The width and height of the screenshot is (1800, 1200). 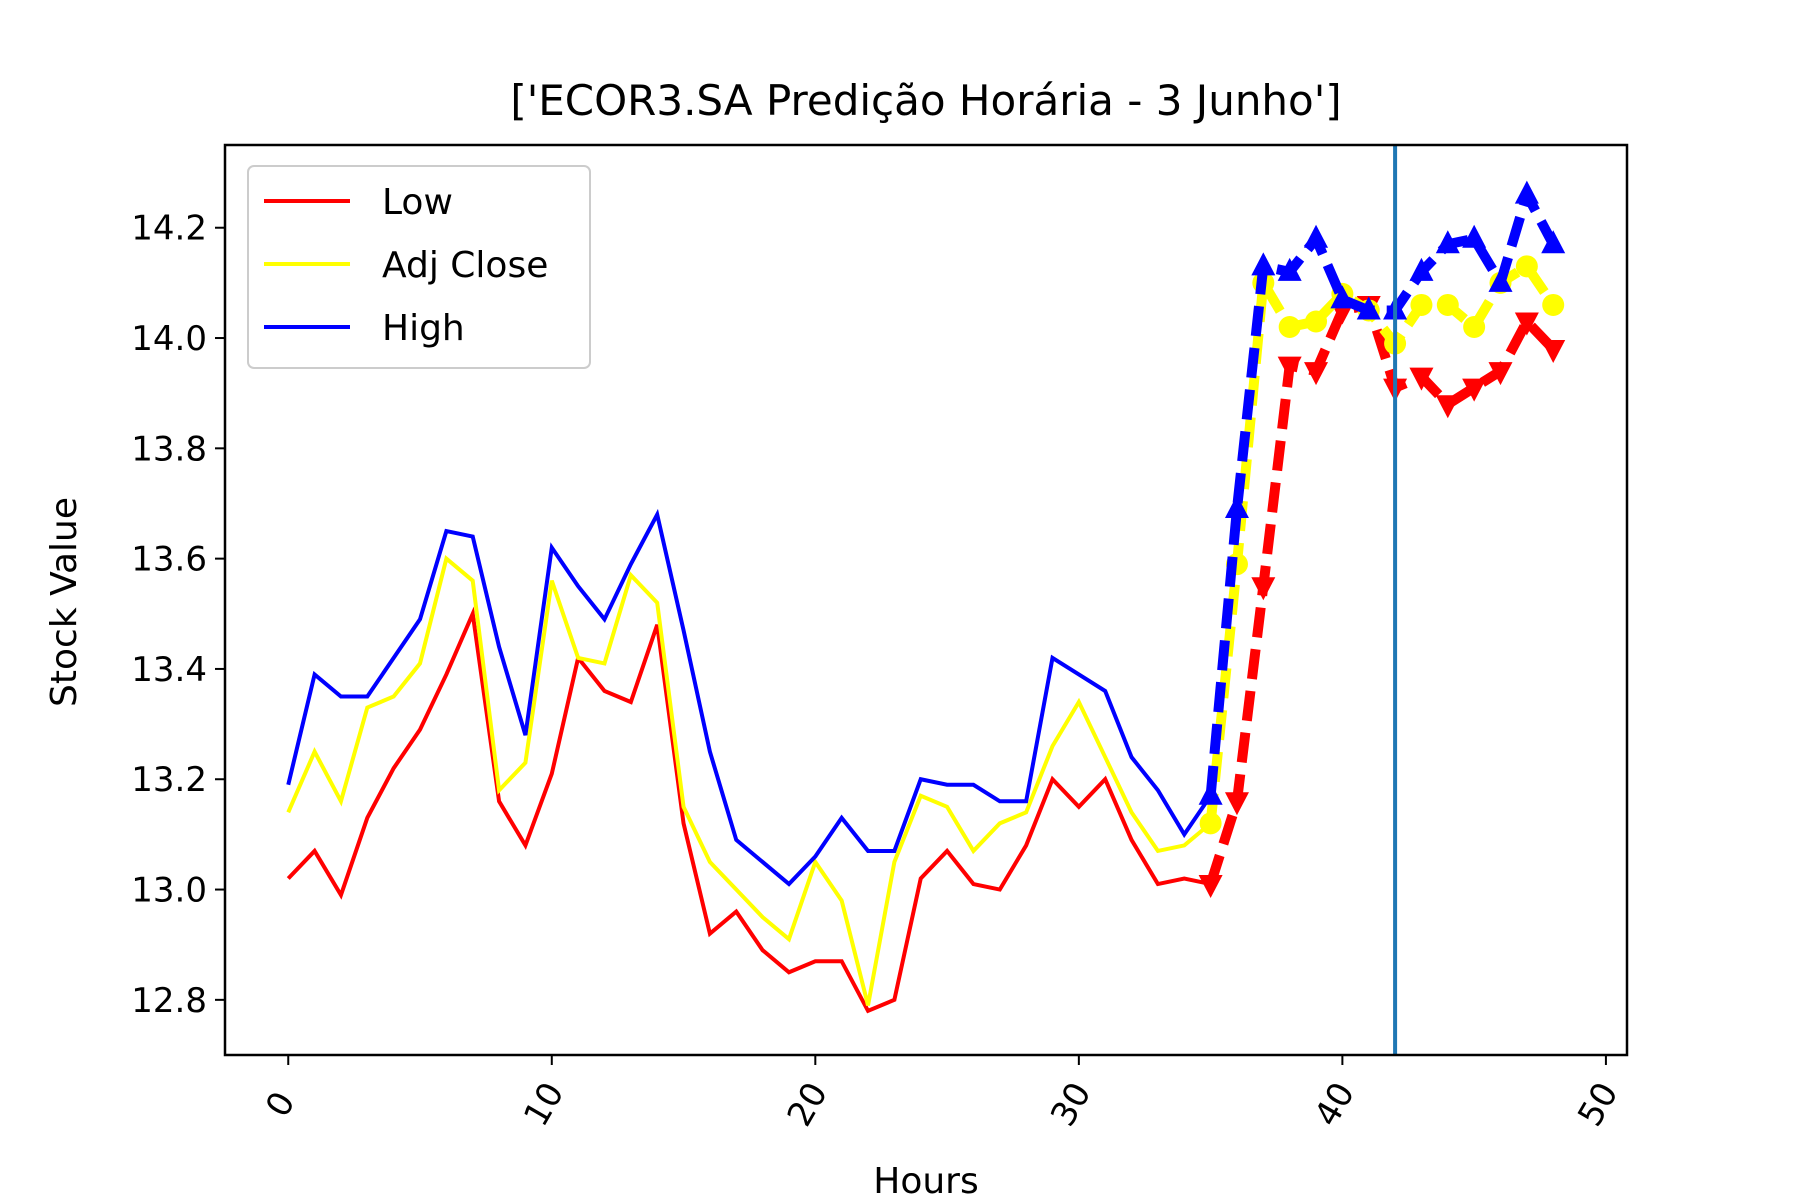 What do you see at coordinates (169, 1001) in the screenshot?
I see `y-tick-label: 12.8` at bounding box center [169, 1001].